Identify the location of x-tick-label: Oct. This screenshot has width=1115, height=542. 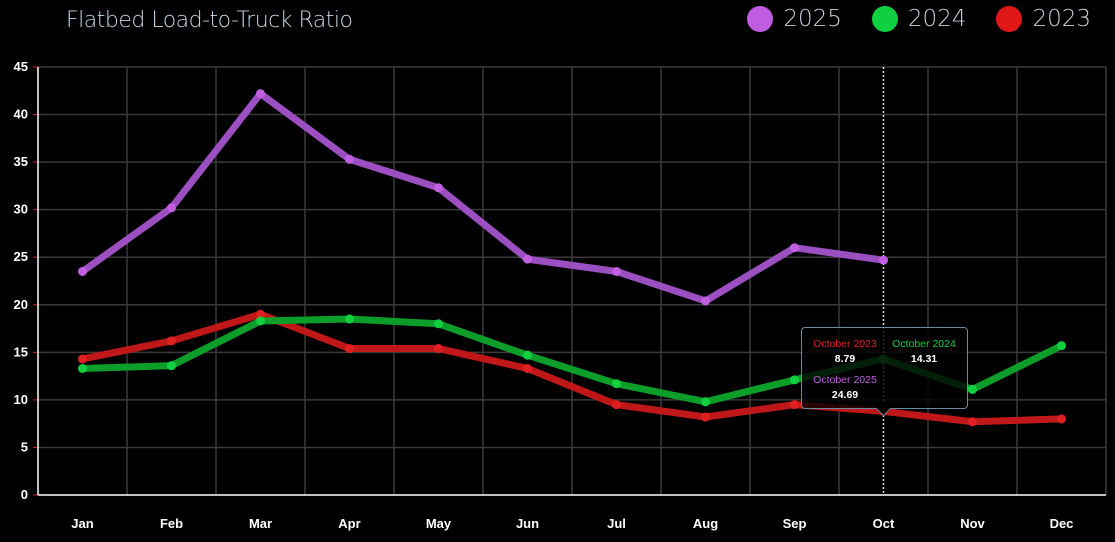
(884, 523).